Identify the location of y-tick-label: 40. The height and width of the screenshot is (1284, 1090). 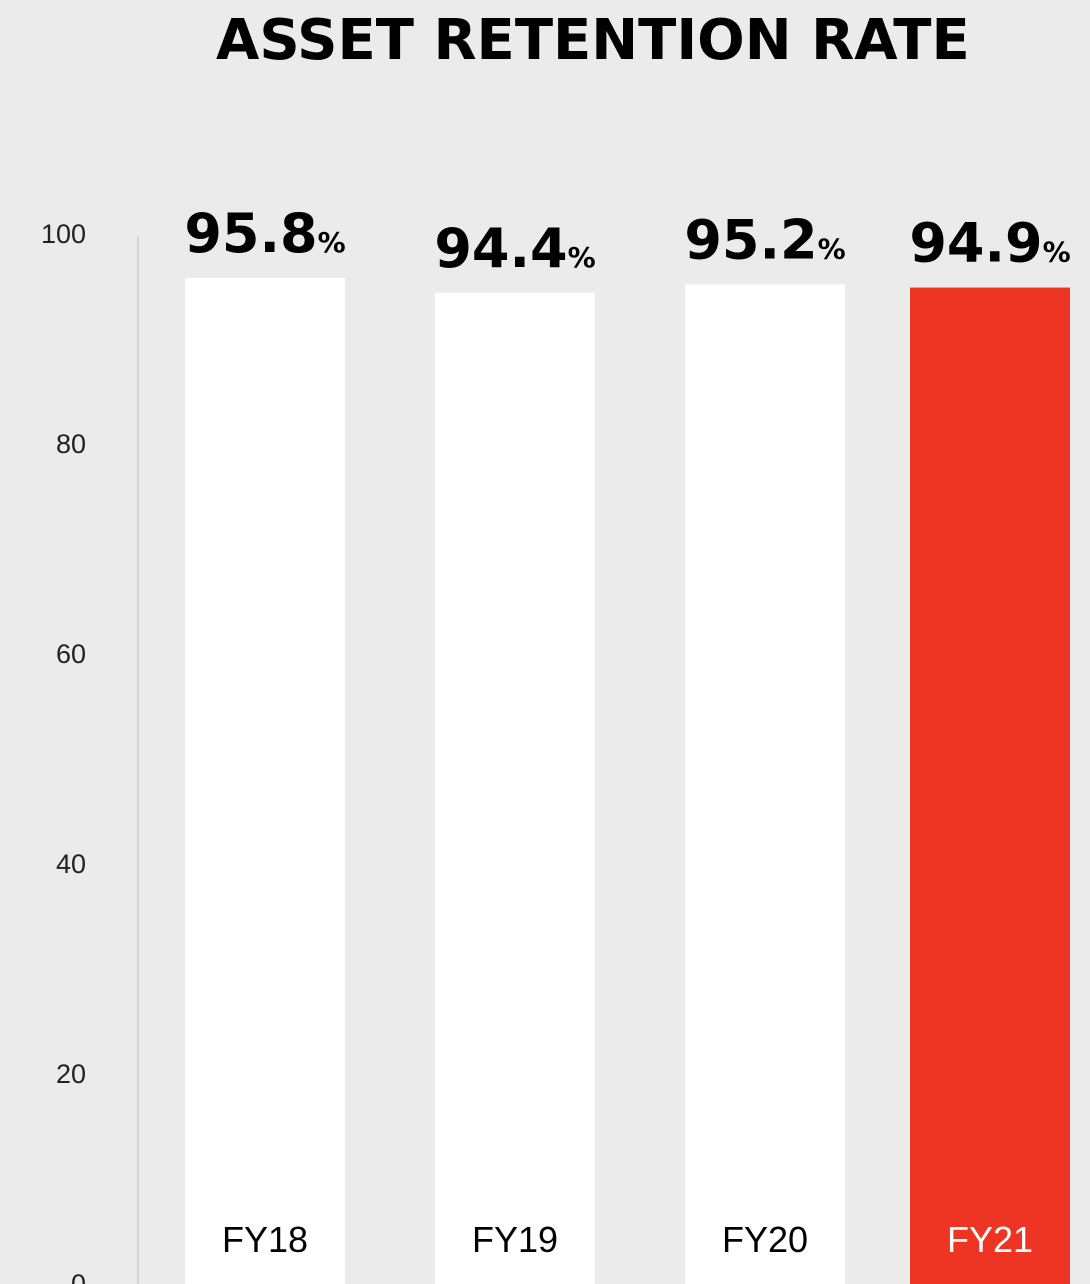
(71, 864).